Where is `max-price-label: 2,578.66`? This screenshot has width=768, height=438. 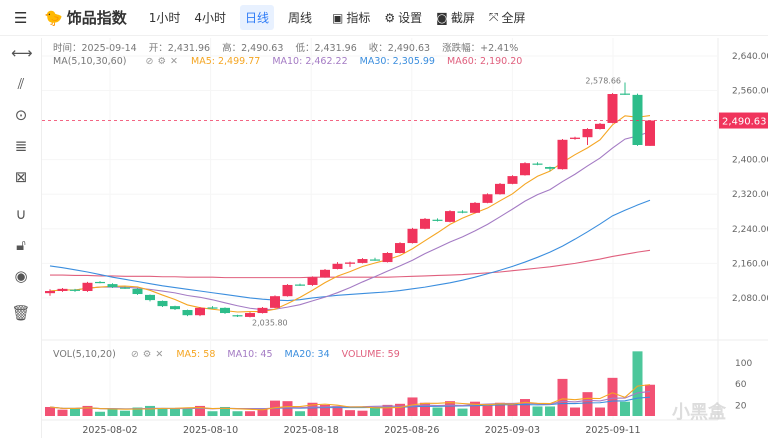
max-price-label: 2,578.66 is located at coordinates (603, 80).